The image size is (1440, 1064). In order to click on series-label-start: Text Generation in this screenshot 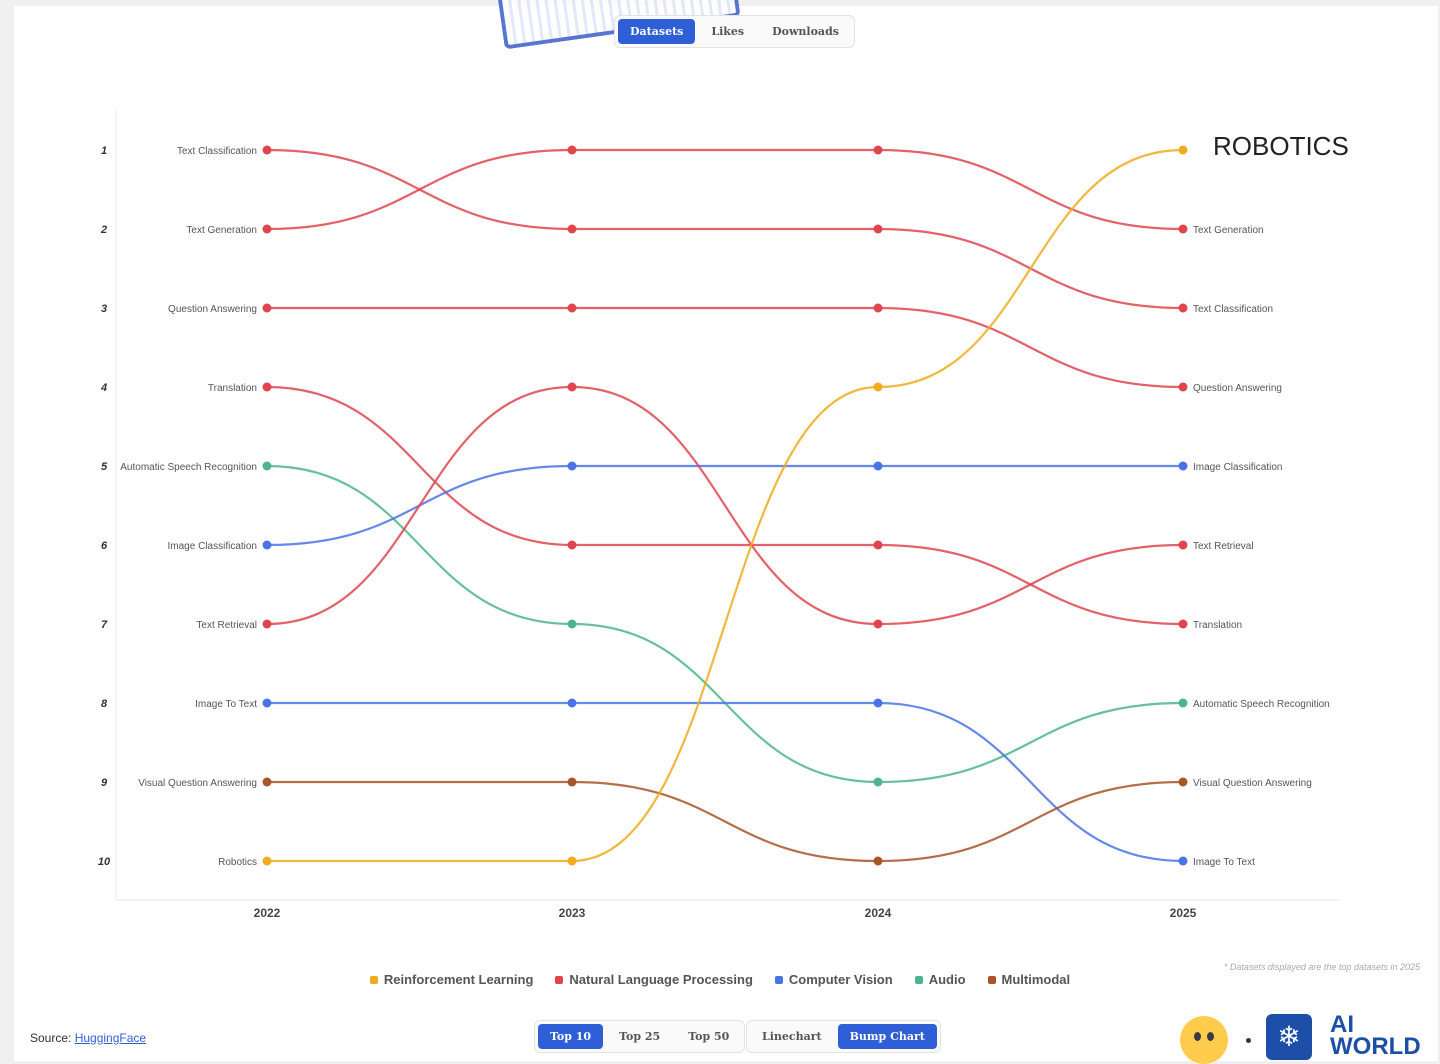, I will do `click(221, 230)`.